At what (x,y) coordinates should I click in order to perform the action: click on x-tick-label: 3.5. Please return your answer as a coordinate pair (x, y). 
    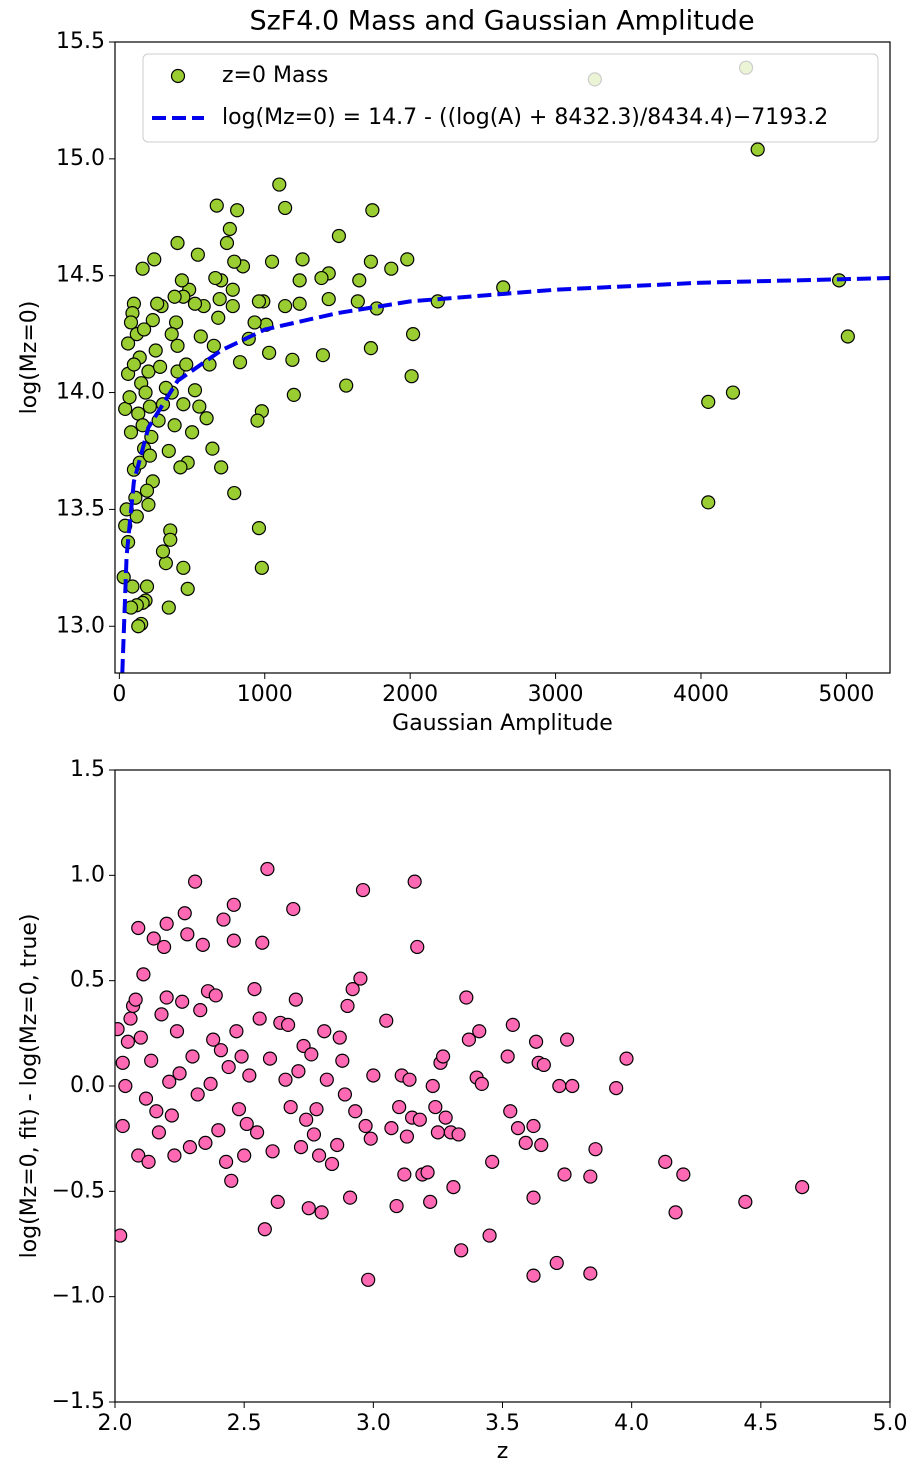
    Looking at the image, I should click on (502, 1423).